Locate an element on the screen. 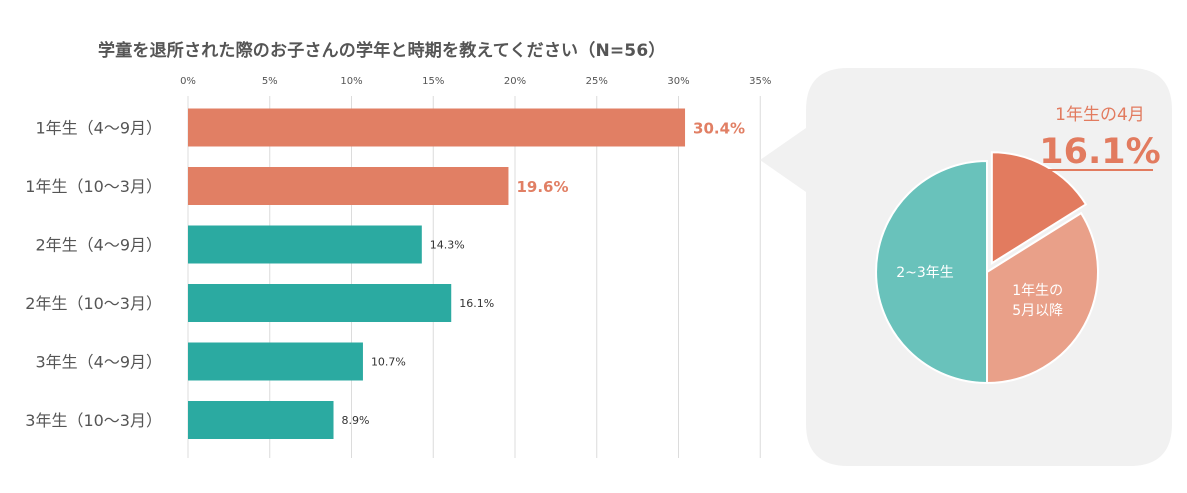 The height and width of the screenshot is (493, 1187). x-tick-label: 35% is located at coordinates (760, 81).